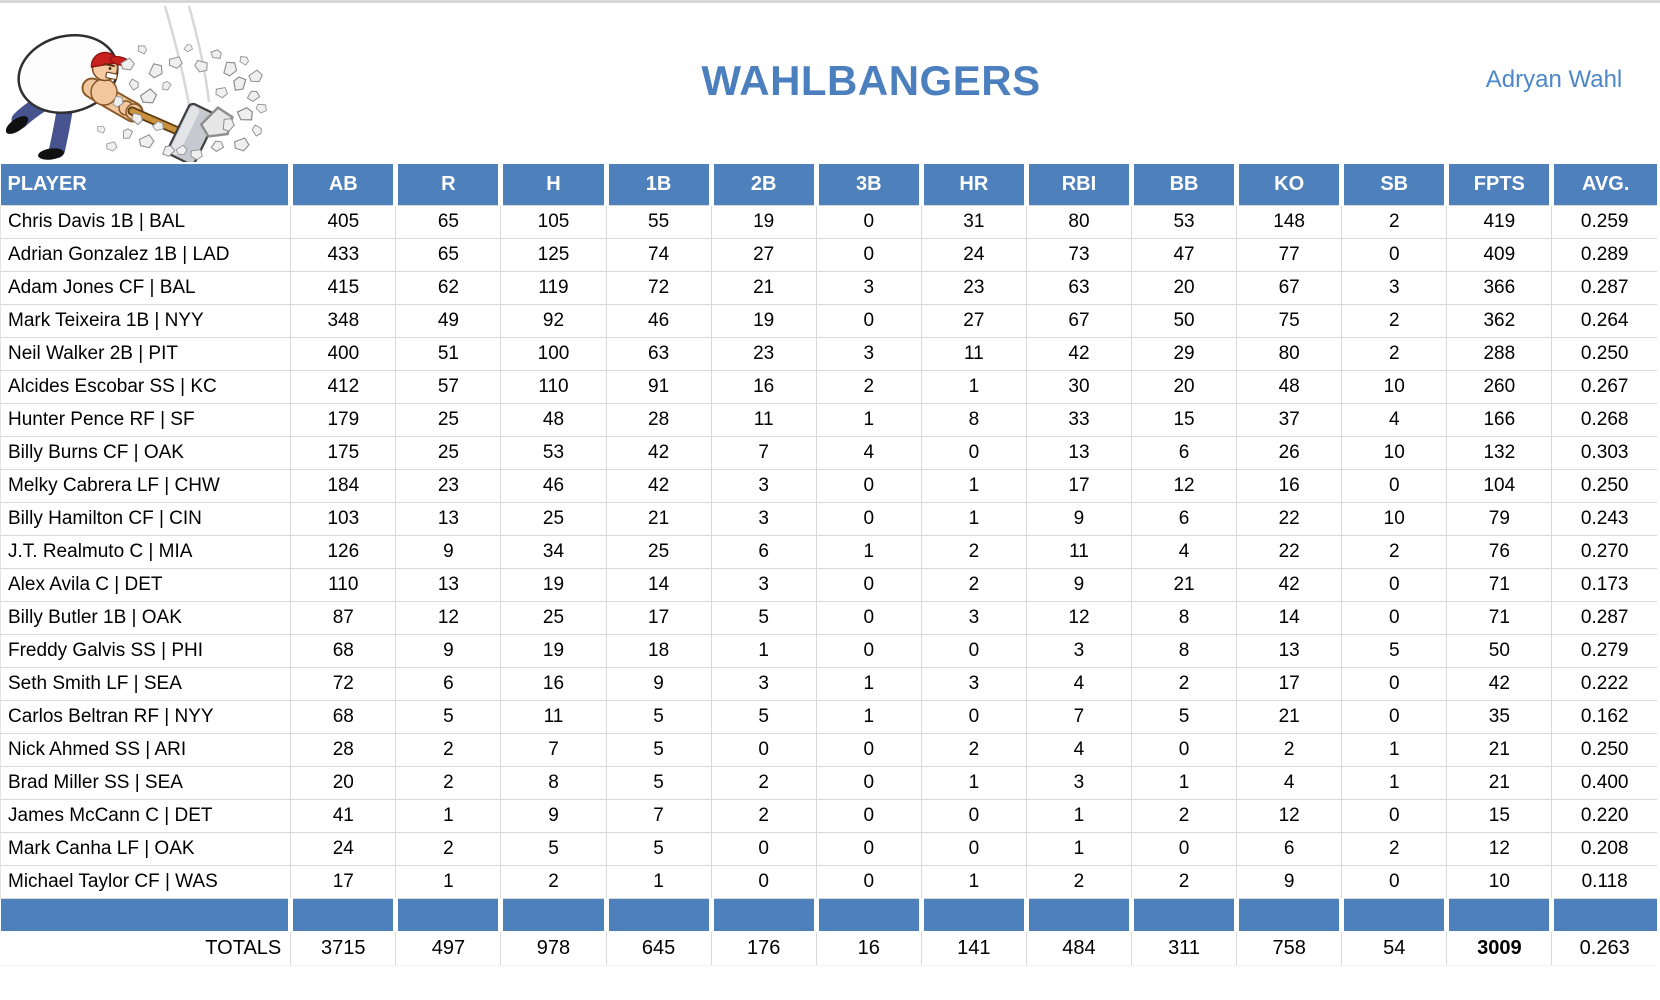  I want to click on player-cell: Michael Taylor CF | WAS, so click(146, 882).